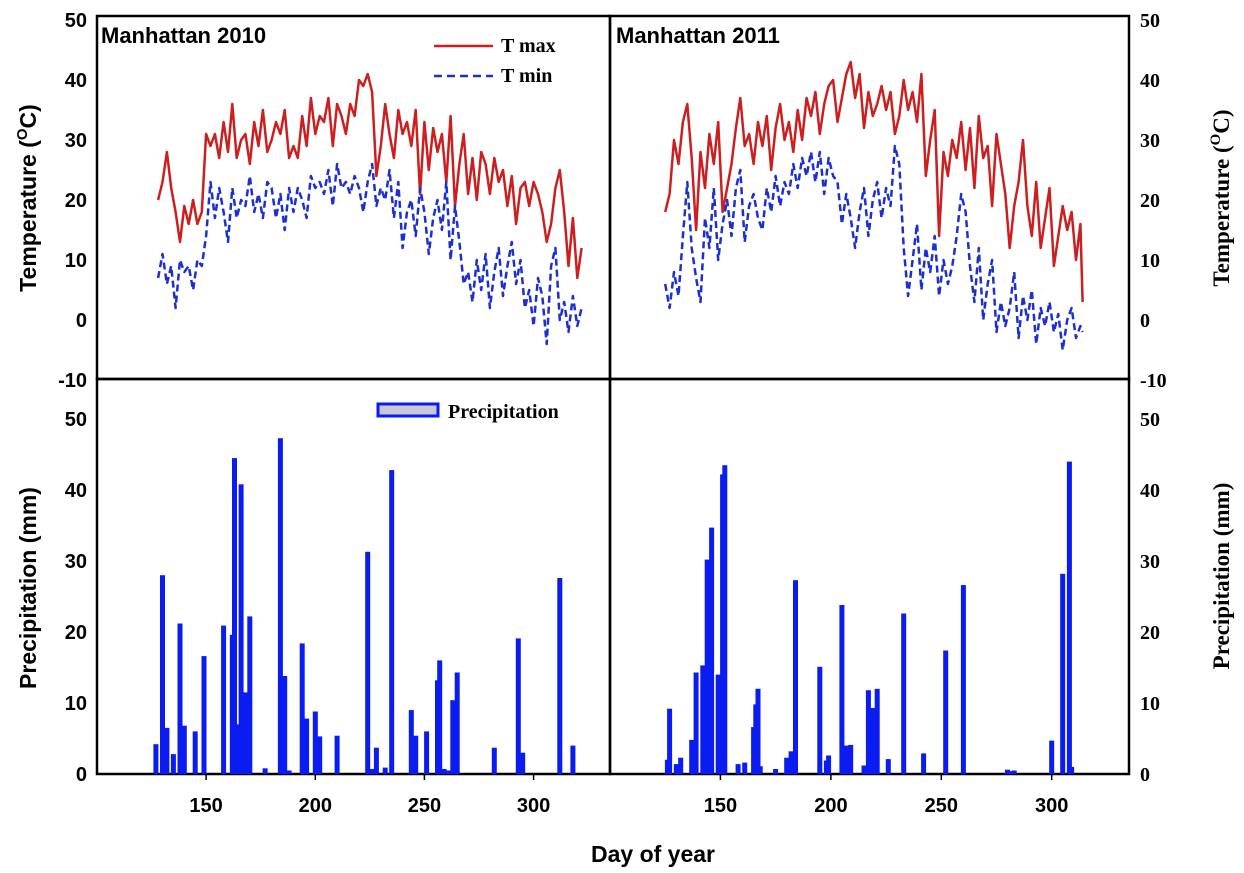 The width and height of the screenshot is (1244, 873). Describe the element at coordinates (1150, 201) in the screenshot. I see `right-temp-tick-label: 20` at that location.